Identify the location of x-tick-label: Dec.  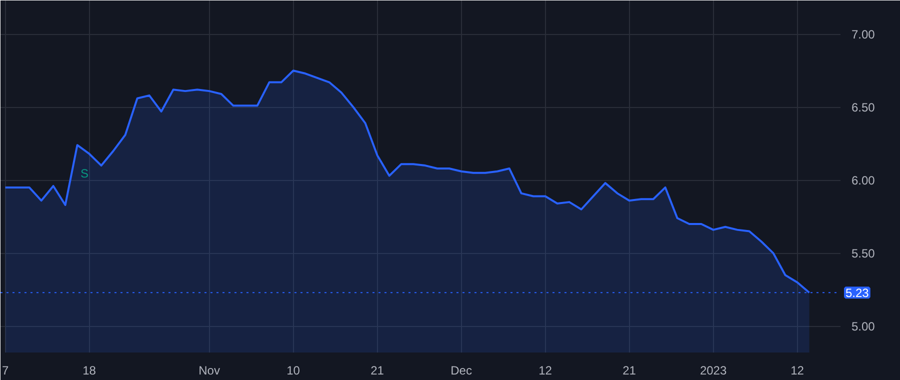
(461, 371).